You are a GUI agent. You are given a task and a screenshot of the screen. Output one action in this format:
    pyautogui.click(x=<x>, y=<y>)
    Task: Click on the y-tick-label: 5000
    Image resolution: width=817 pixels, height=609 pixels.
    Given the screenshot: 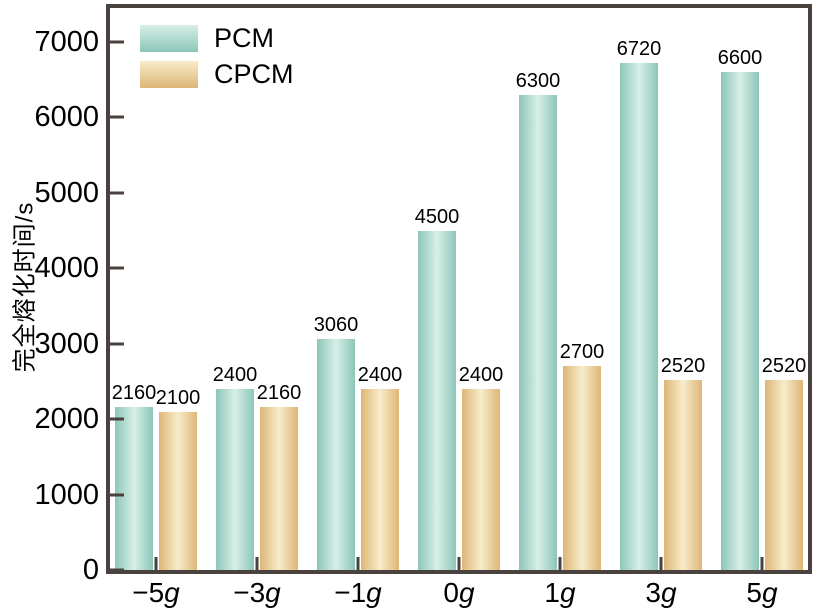 What is the action you would take?
    pyautogui.click(x=66, y=192)
    